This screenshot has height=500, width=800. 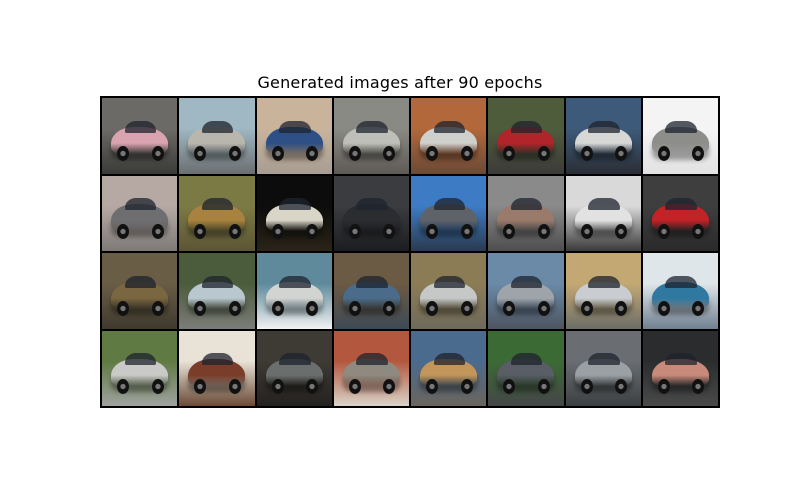 What do you see at coordinates (400, 82) in the screenshot?
I see `figure-title: Generated images after 90 epochs` at bounding box center [400, 82].